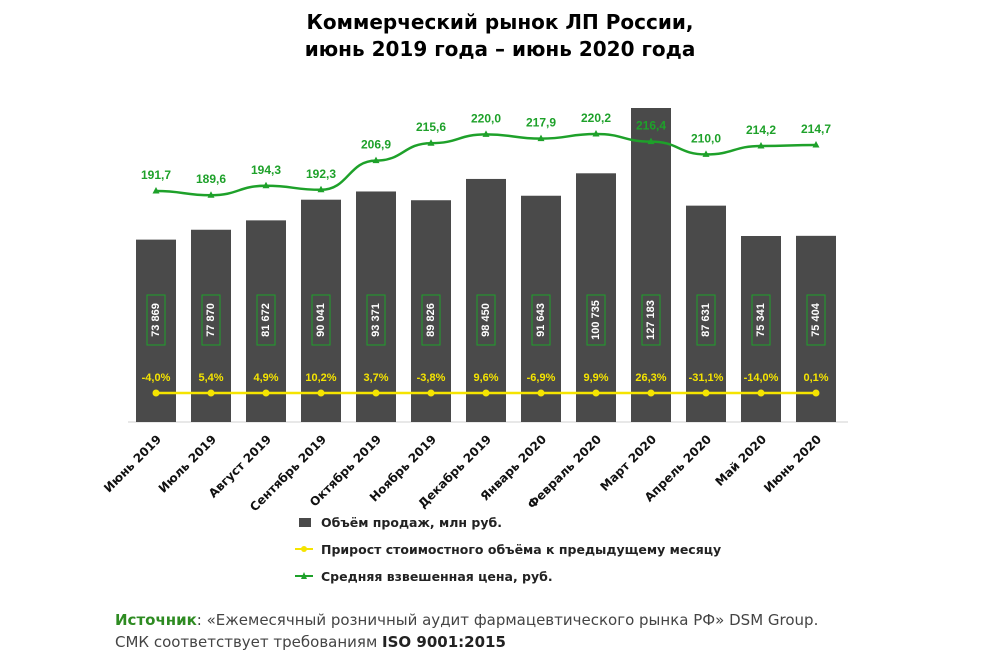 This screenshot has width=1000, height=661. I want to click on price-label-1: 191,7, so click(156, 175).